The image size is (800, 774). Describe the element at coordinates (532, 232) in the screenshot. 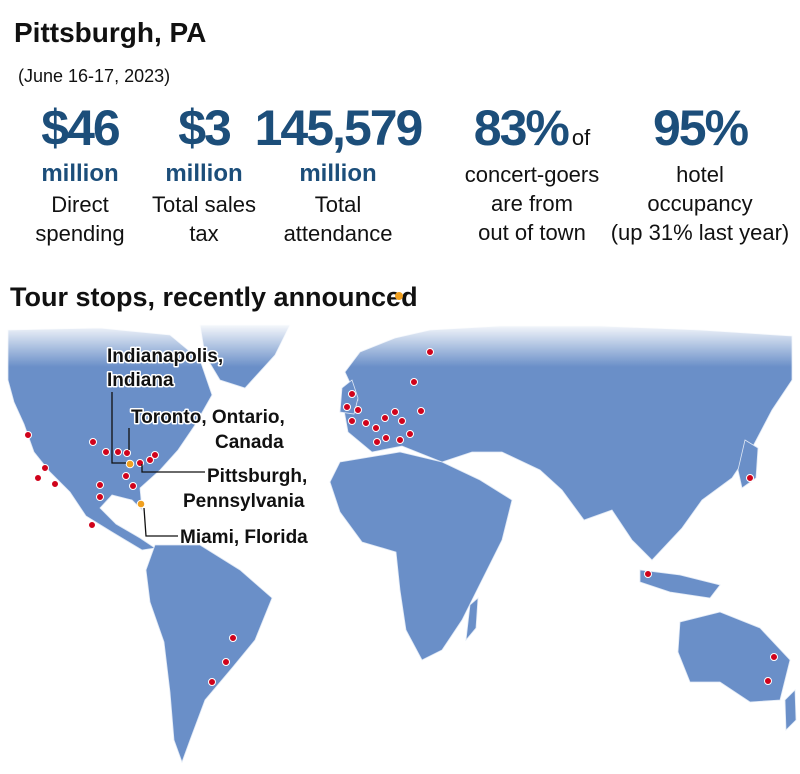

I see `stat-label: out of town` at that location.